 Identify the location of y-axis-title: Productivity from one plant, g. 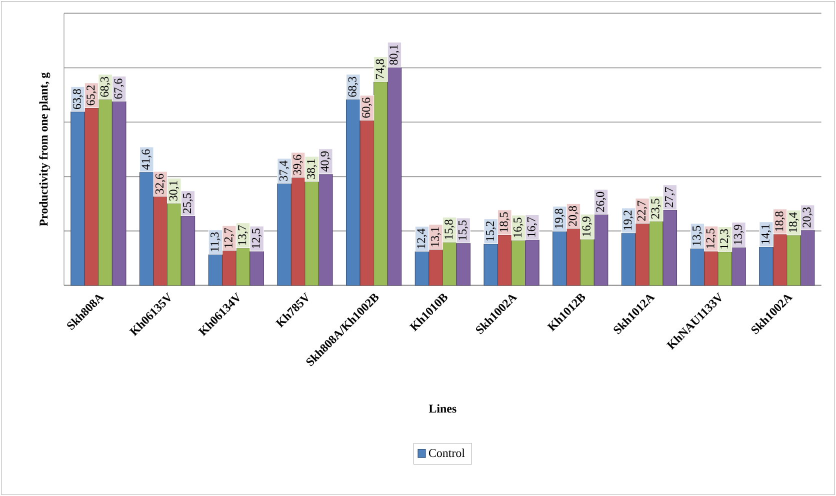
(44, 149).